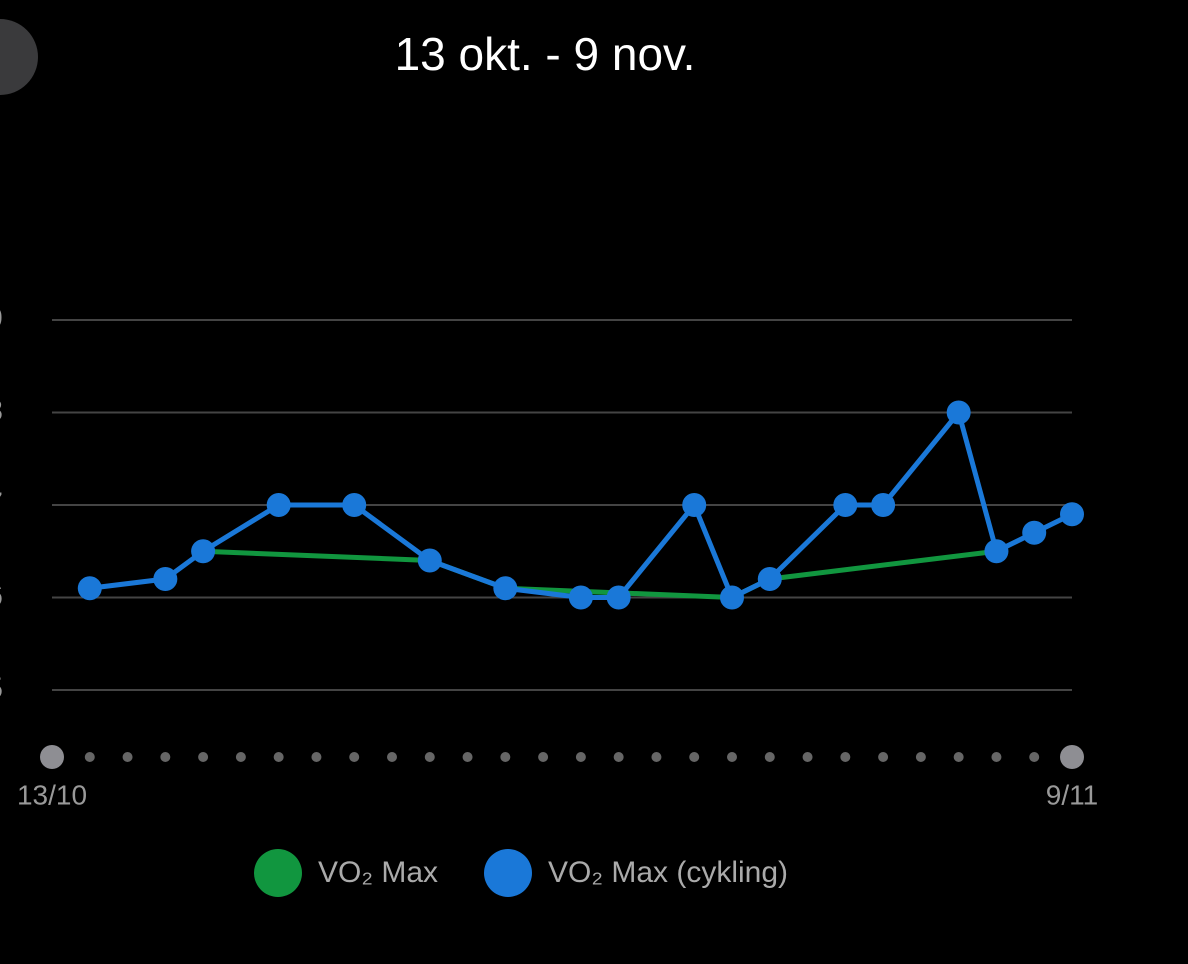  Describe the element at coordinates (1, 688) in the screenshot. I see `y-tick-label: 45` at that location.